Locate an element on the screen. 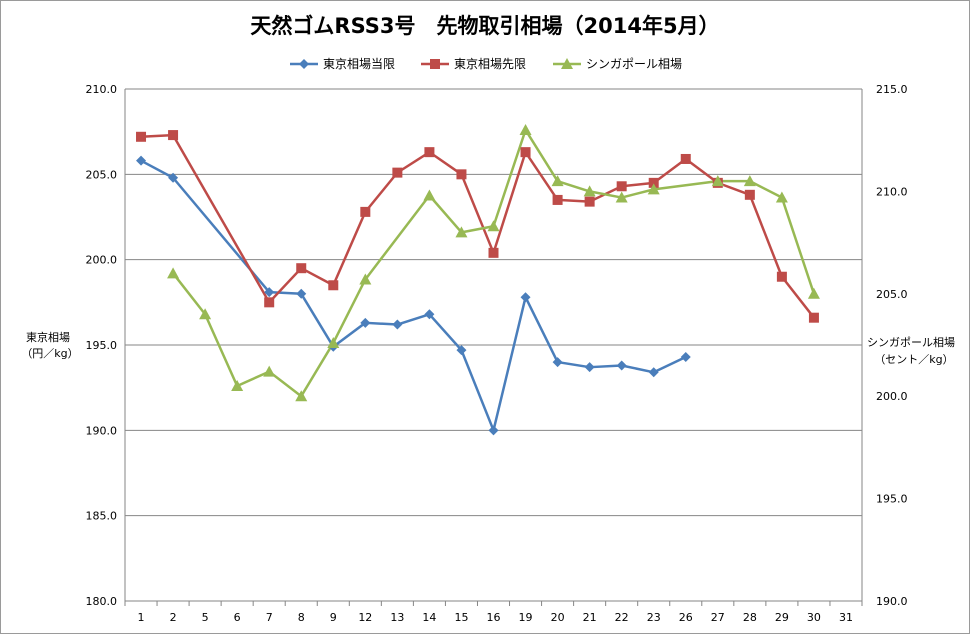 This screenshot has height=634, width=970. x-tick-label: 31 is located at coordinates (846, 617).